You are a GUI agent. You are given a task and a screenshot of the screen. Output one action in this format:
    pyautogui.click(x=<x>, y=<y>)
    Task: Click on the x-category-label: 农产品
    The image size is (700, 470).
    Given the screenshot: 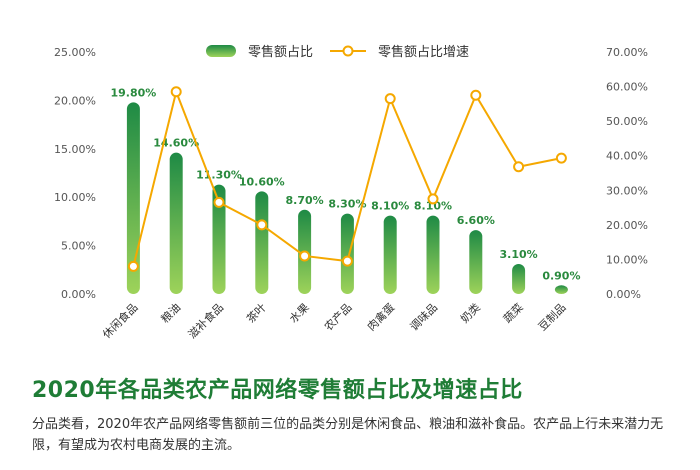 What is the action you would take?
    pyautogui.click(x=337, y=316)
    